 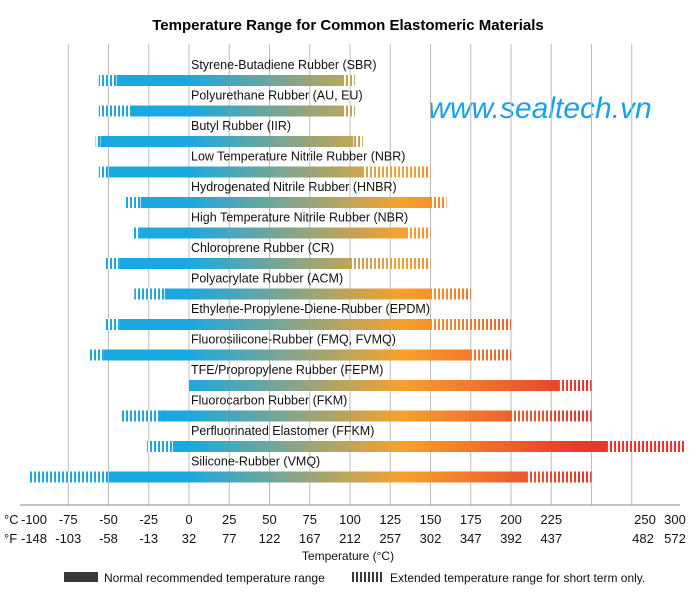 What do you see at coordinates (229, 538) in the screenshot?
I see `tick-label-f: 77` at bounding box center [229, 538].